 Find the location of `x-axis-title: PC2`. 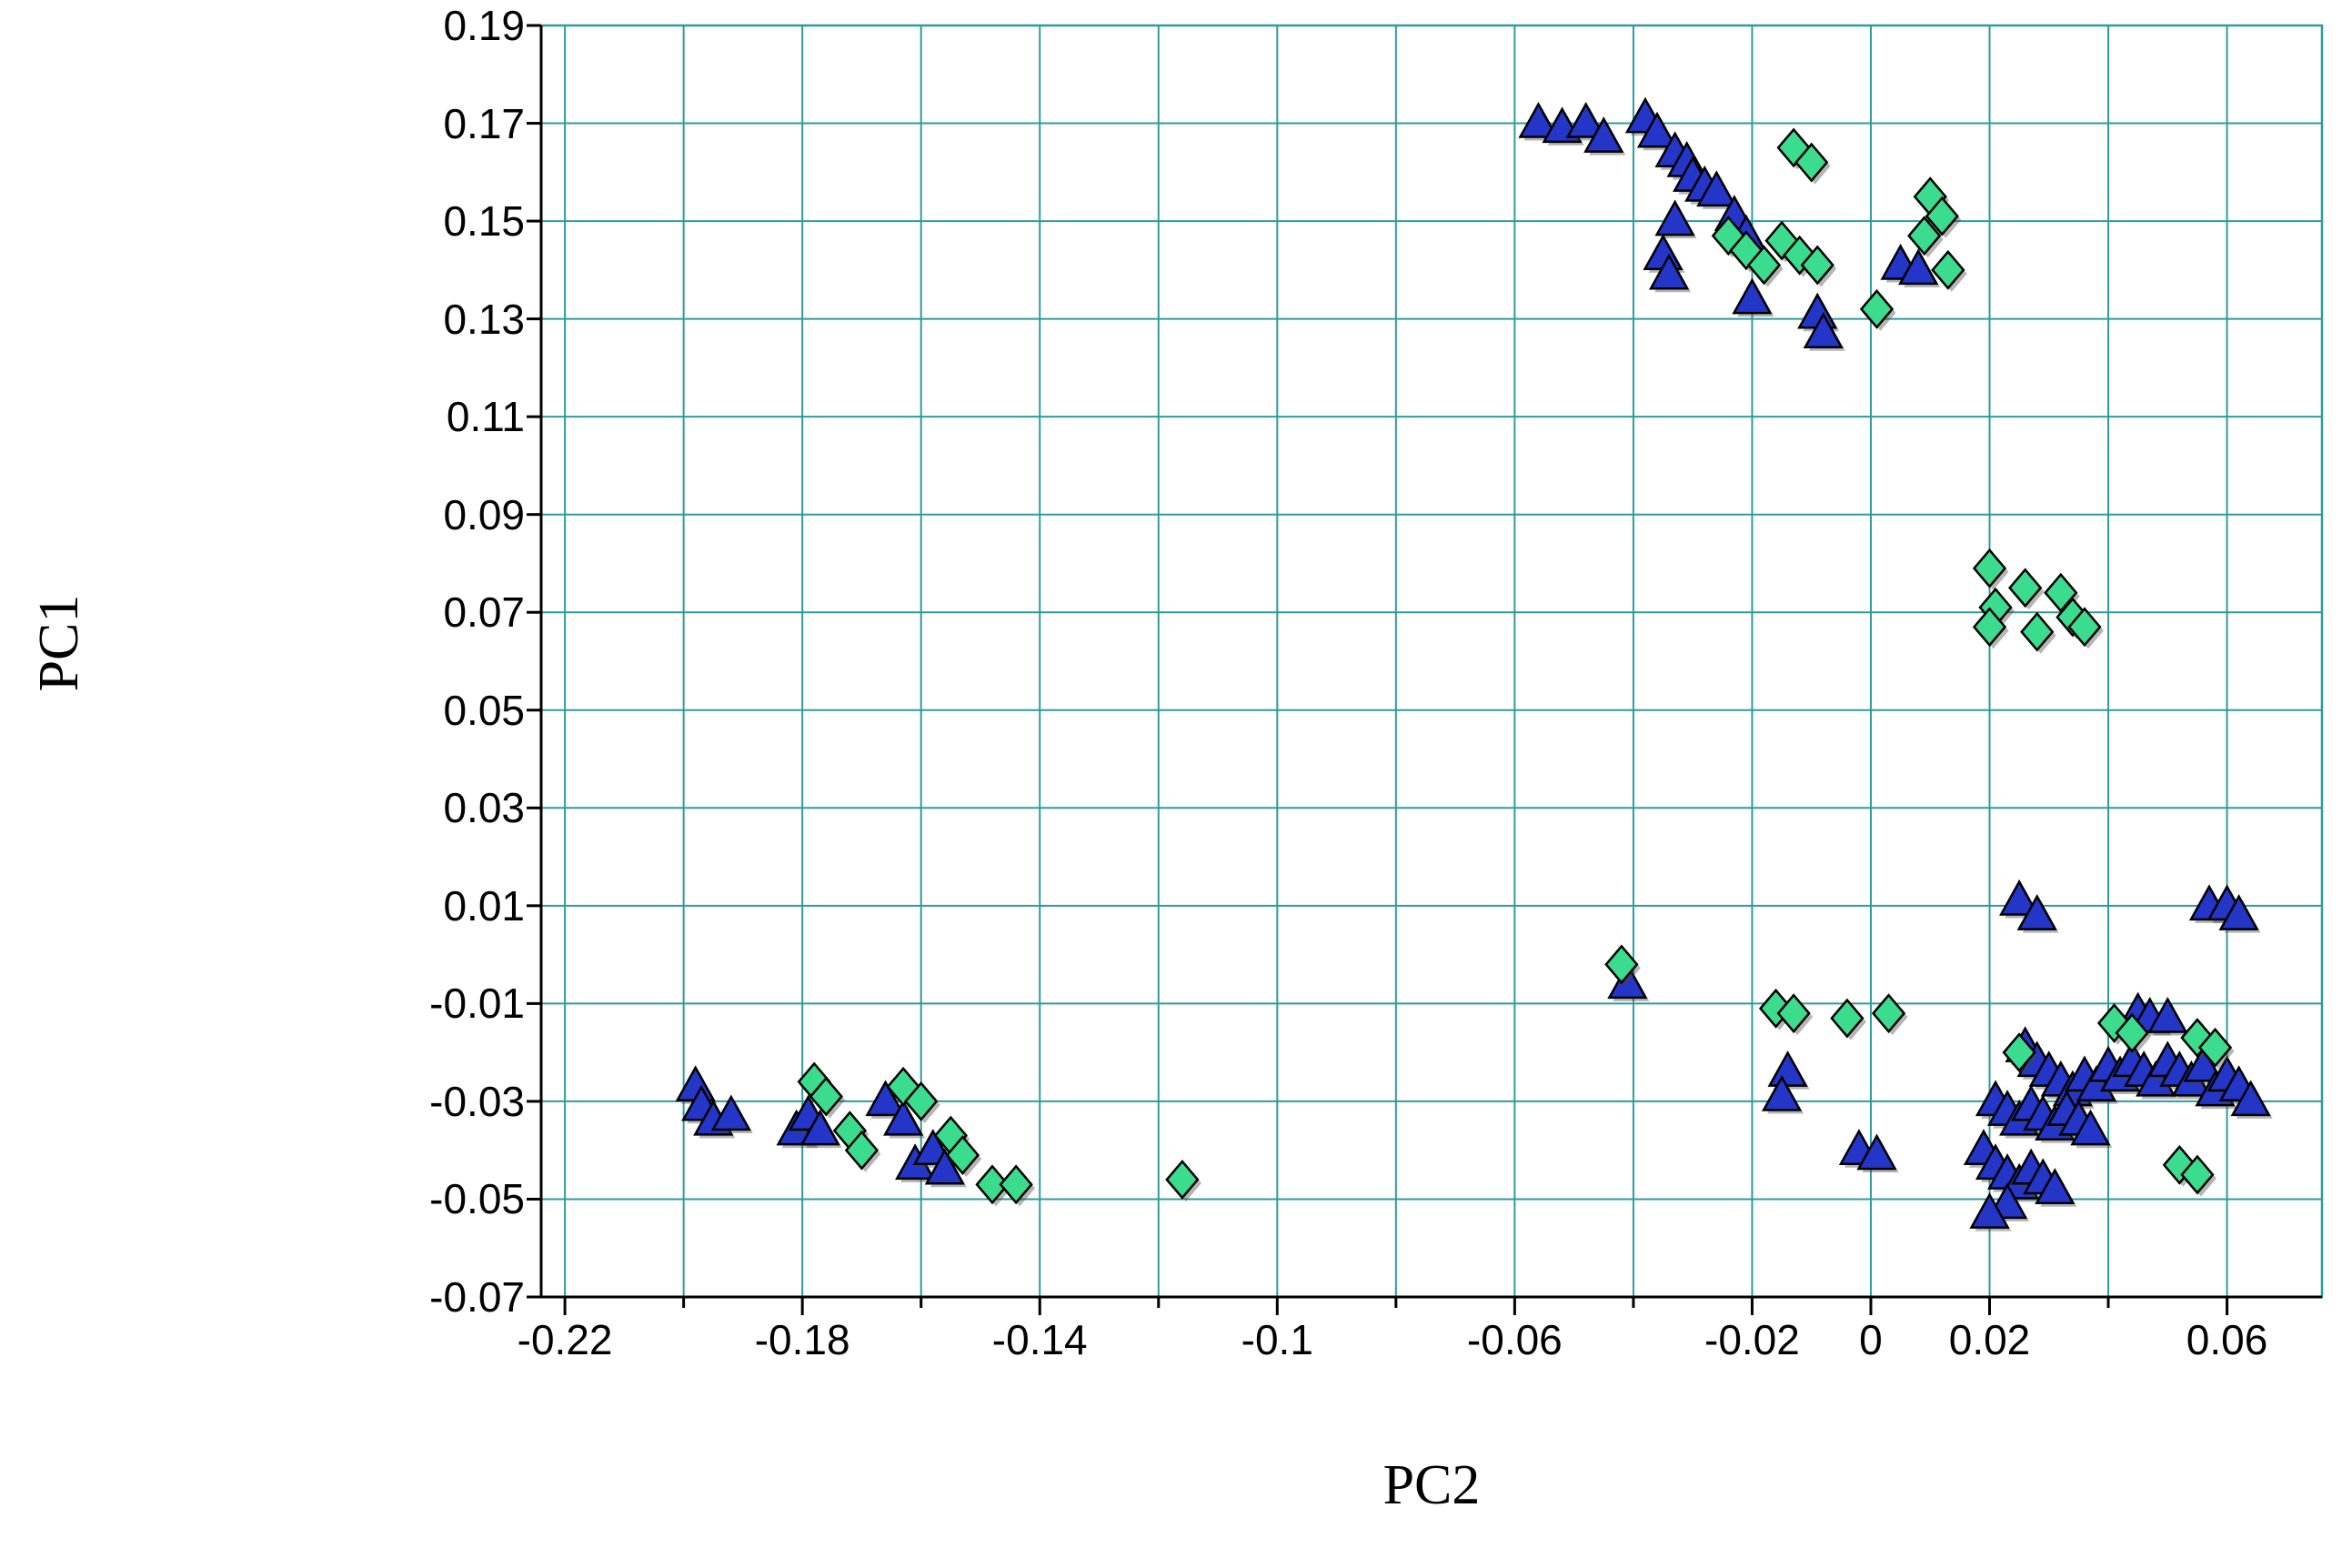

x-axis-title: PC2 is located at coordinates (1432, 1485).